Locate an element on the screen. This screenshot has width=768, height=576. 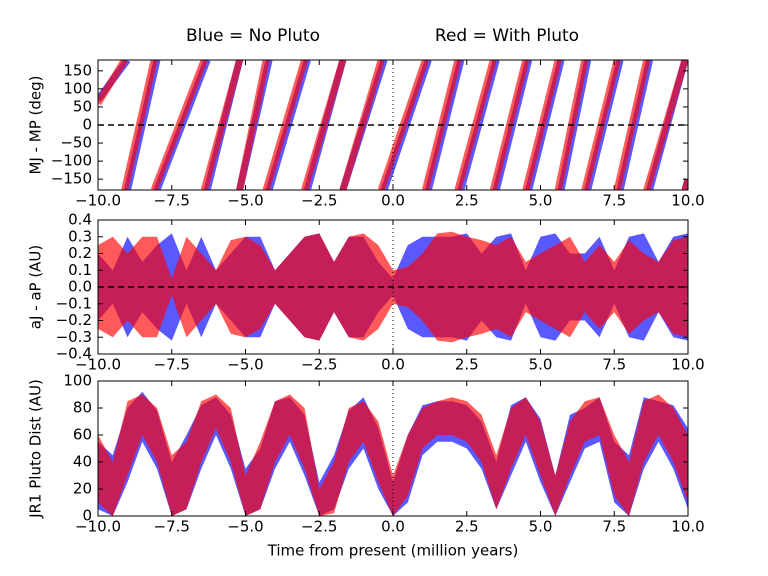
y-tick-label: 0.1 is located at coordinates (80, 270).